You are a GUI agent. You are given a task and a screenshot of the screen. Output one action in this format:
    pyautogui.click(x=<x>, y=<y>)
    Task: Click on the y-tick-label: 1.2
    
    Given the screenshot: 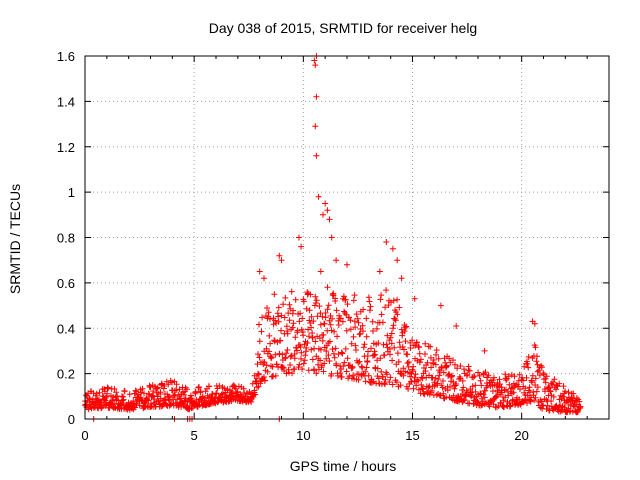 What is the action you would take?
    pyautogui.click(x=66, y=147)
    